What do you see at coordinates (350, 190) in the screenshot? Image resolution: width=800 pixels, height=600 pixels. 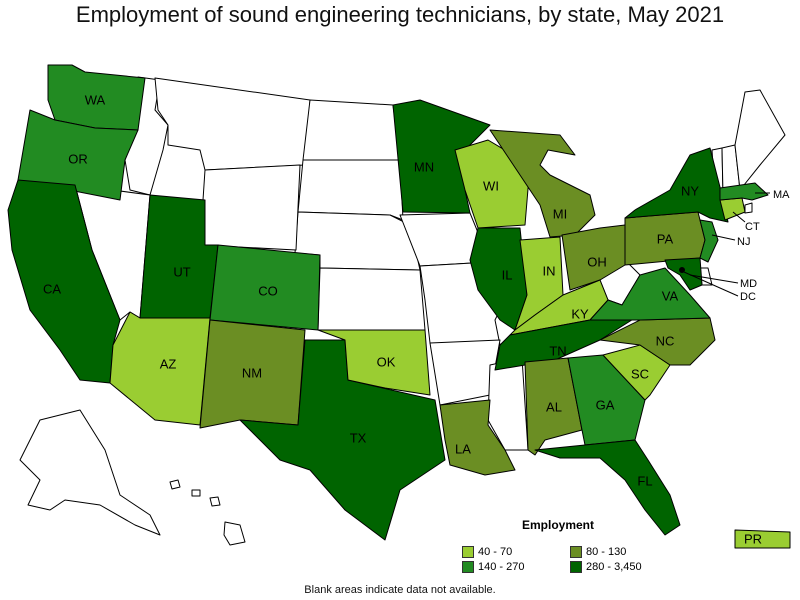 I see `state-sd` at bounding box center [350, 190].